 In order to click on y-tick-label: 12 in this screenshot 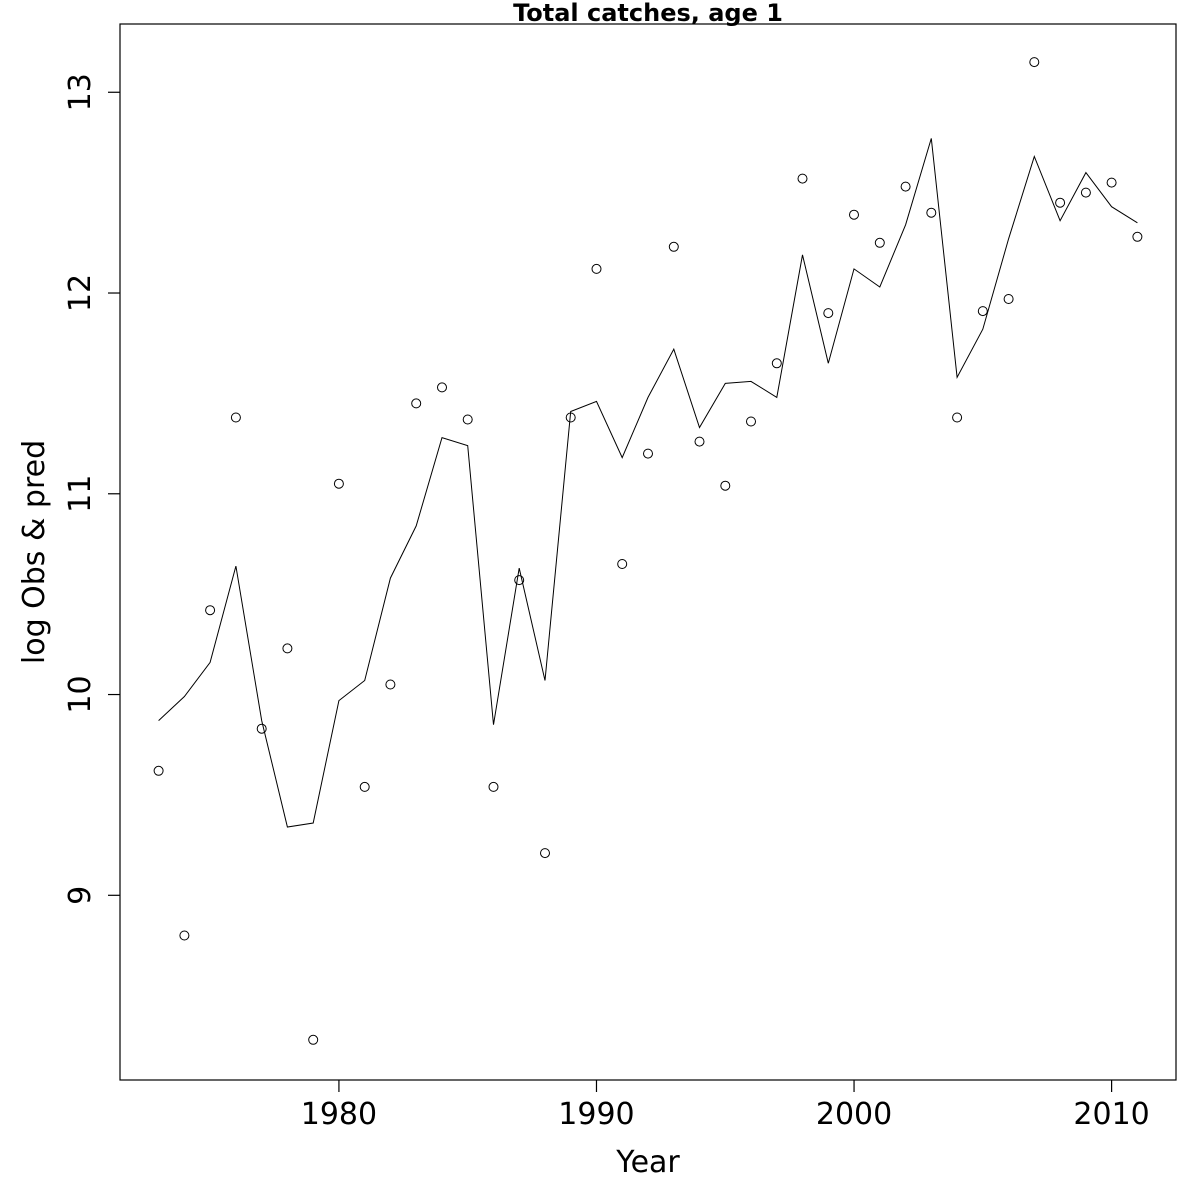, I will do `click(80, 293)`.